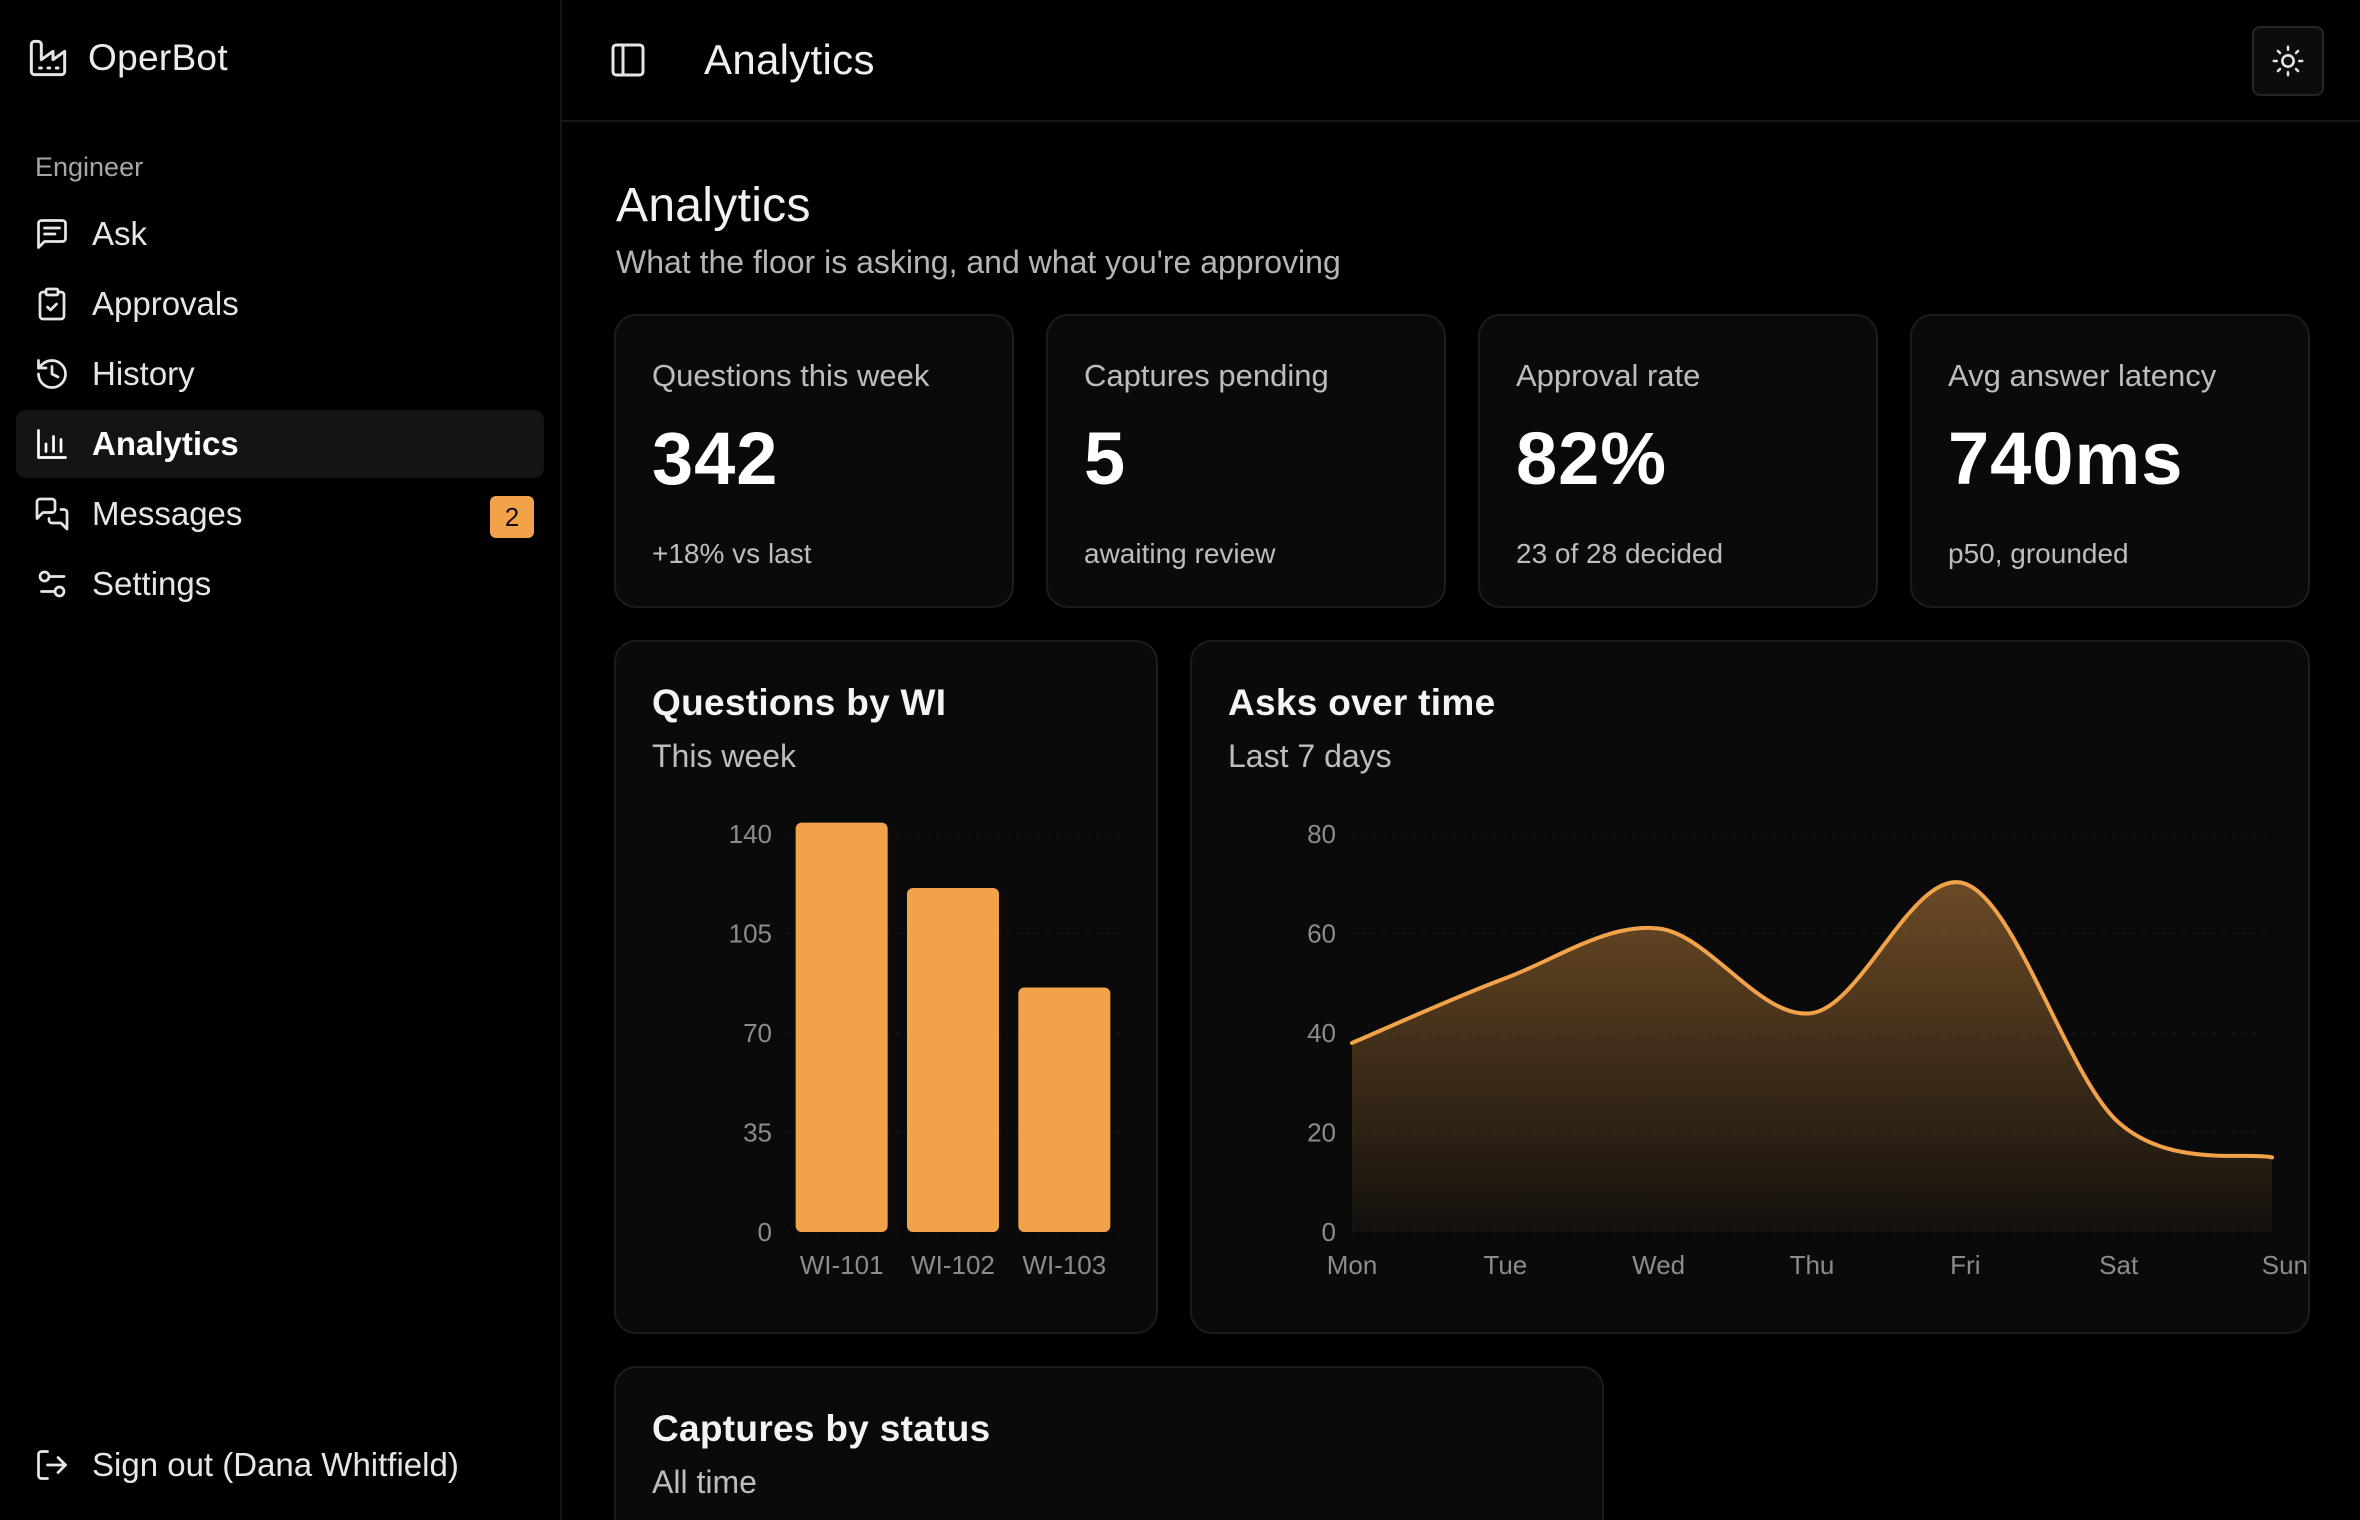 The image size is (2360, 1520). I want to click on chart-title: Asks over time, so click(1362, 702).